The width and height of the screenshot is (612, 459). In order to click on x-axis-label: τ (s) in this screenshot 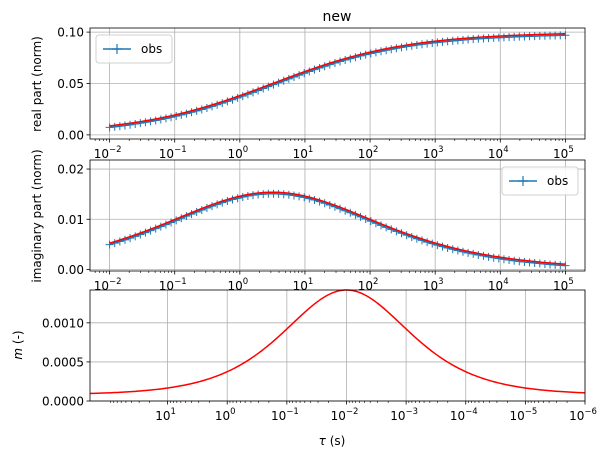, I will do `click(332, 441)`.